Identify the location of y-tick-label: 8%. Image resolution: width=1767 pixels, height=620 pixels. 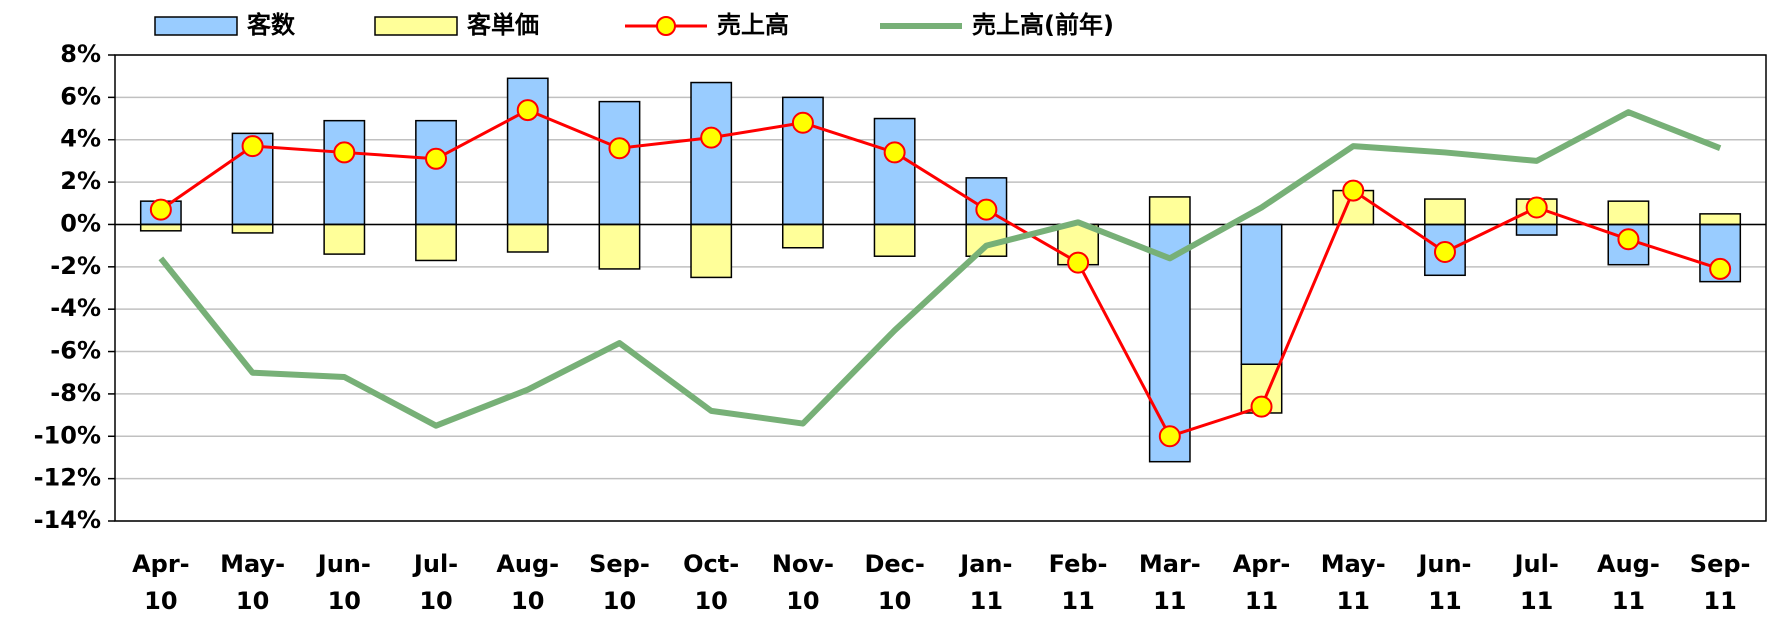
(80, 54).